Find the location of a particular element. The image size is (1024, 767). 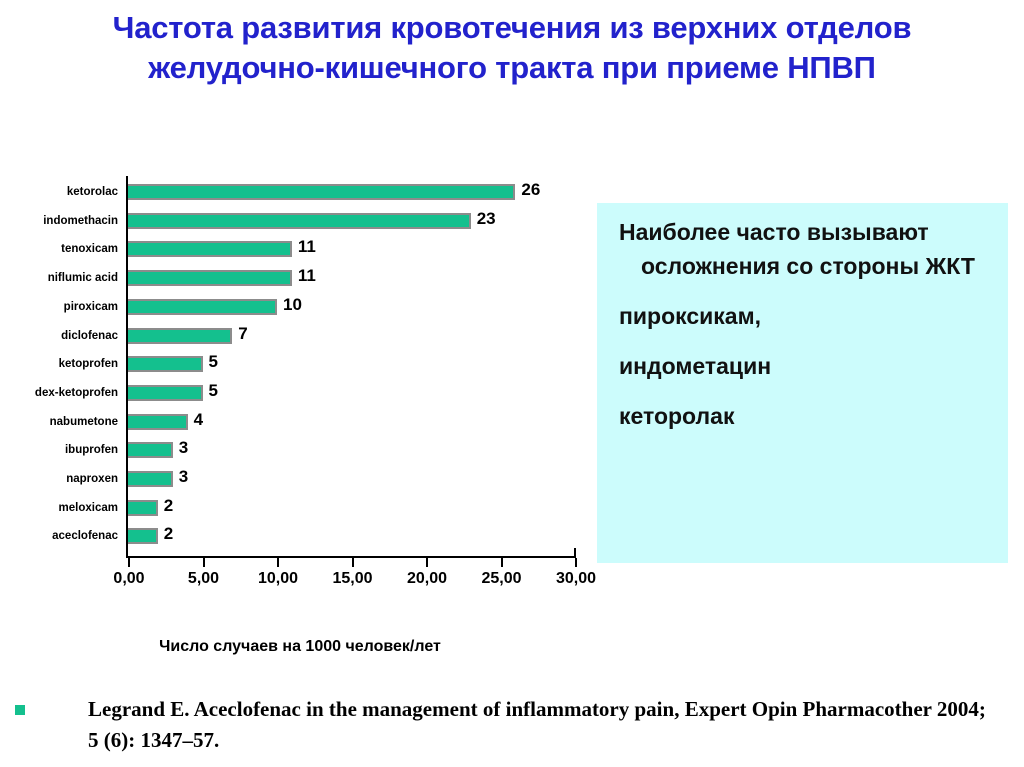

bar-row: ketoprofen 5 is located at coordinates (300, 367).